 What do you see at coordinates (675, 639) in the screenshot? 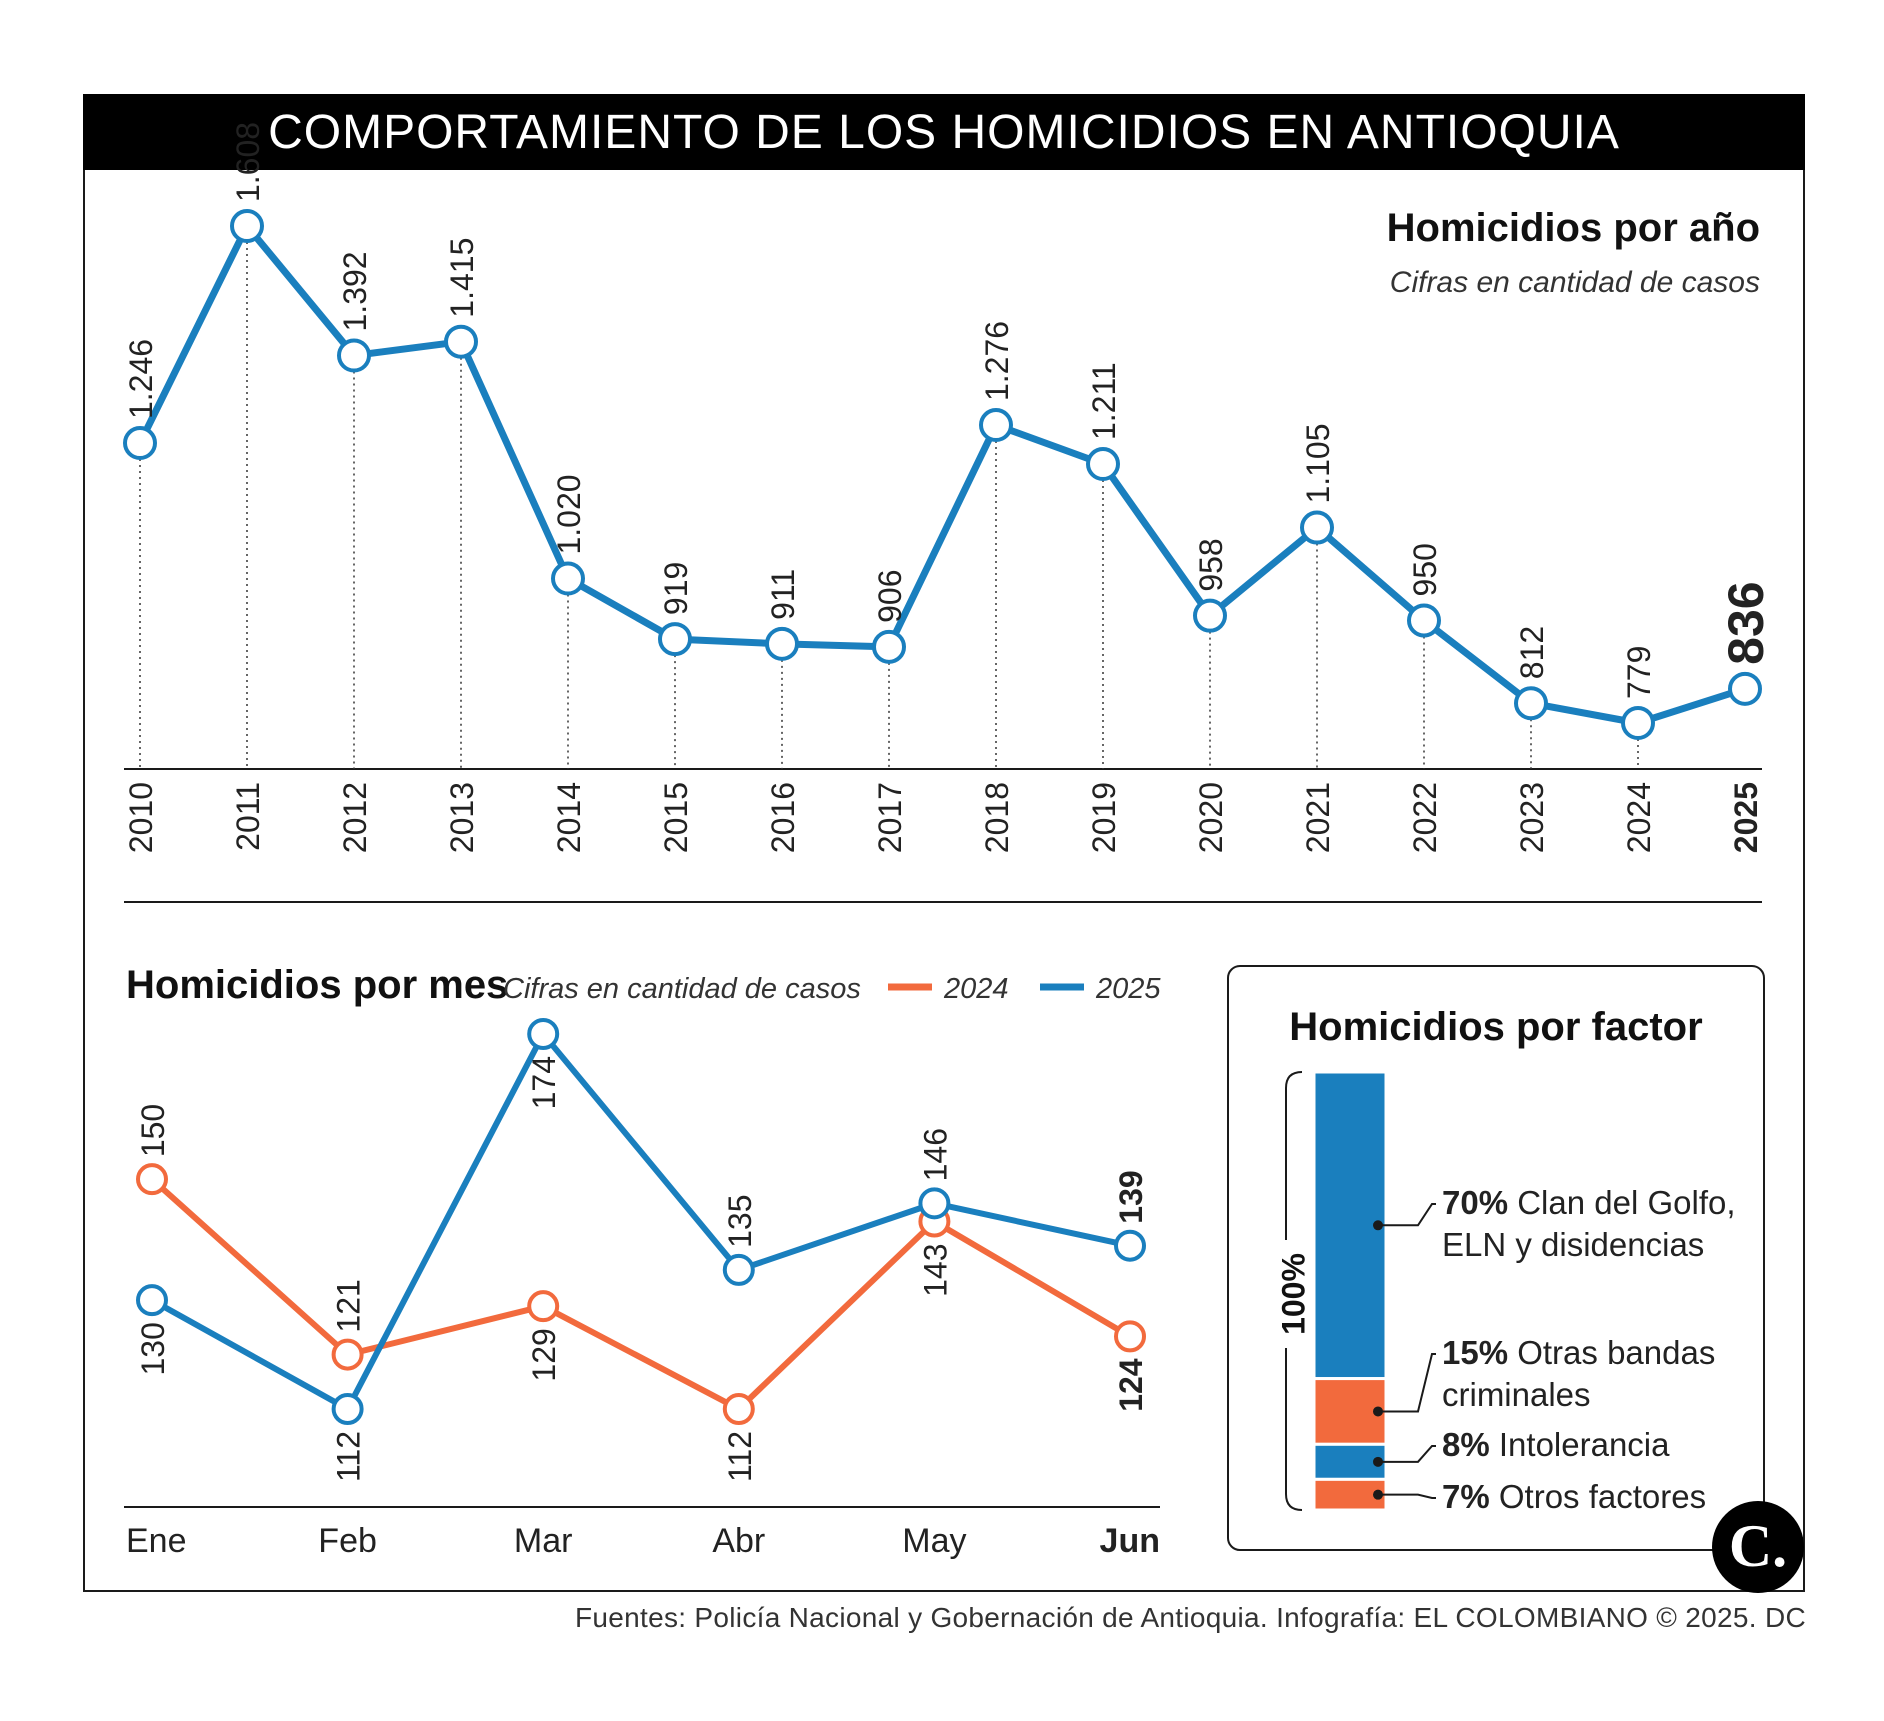
I see `yearly-point-2015` at bounding box center [675, 639].